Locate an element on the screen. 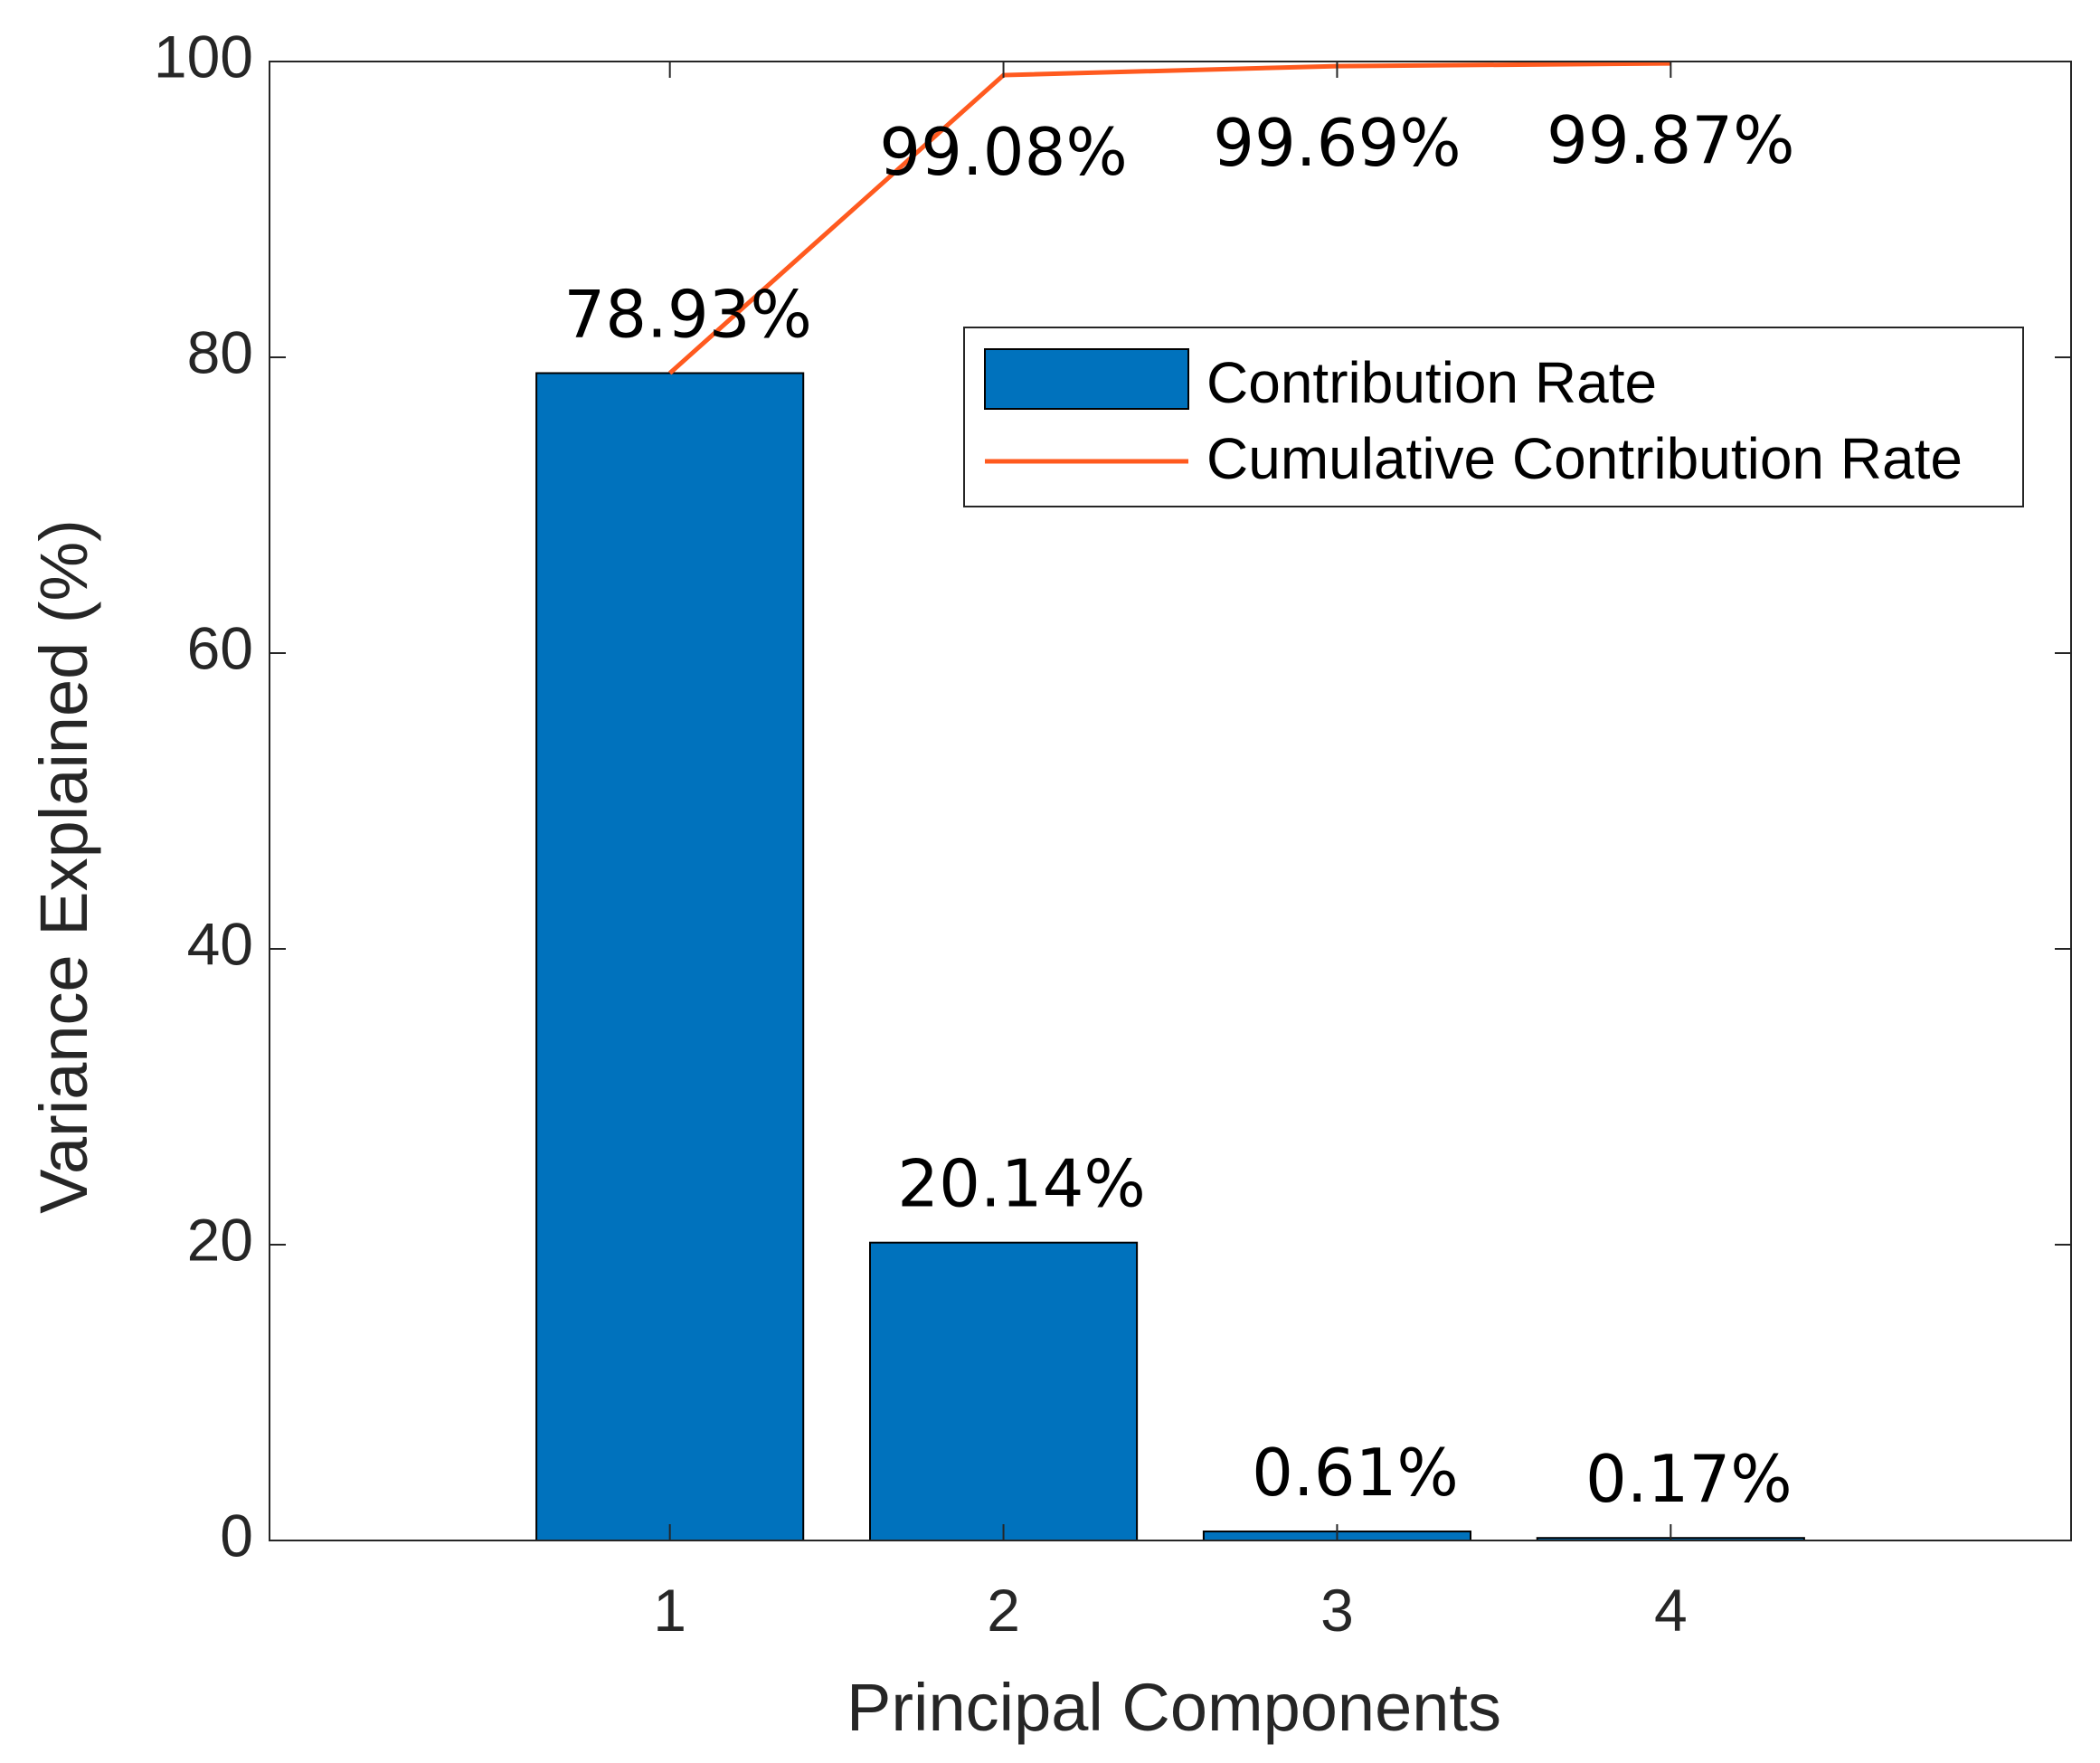  x-tick-label-4: 4 is located at coordinates (1671, 1610).